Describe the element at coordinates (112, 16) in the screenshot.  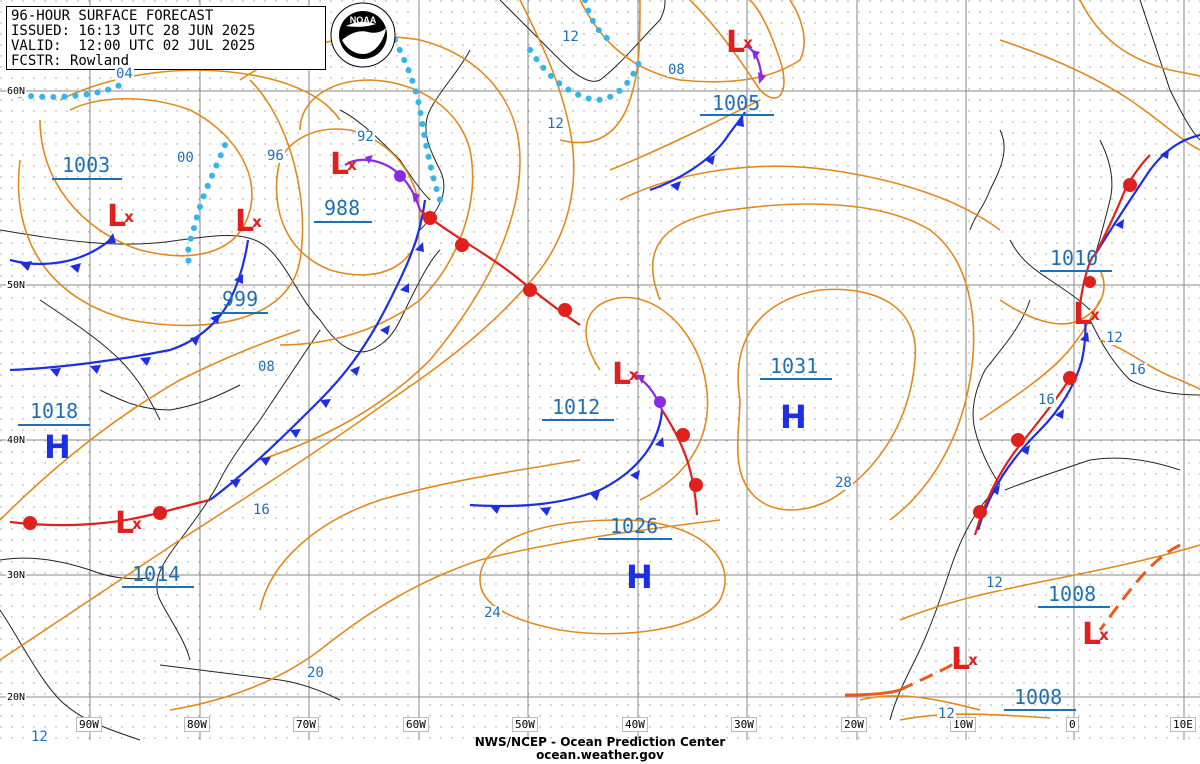
I see `forecast-title: 96-HOUR SURFACE FORECAST` at that location.